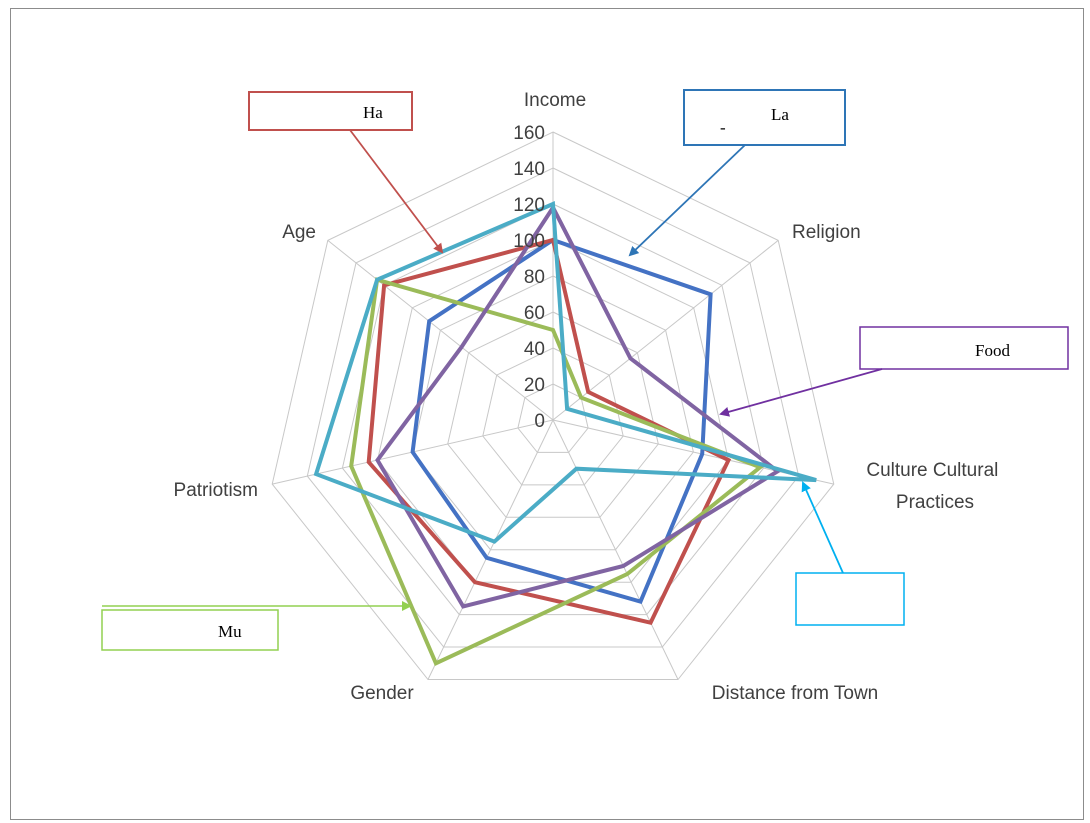 The image size is (1090, 823). What do you see at coordinates (345, 172) in the screenshot?
I see `callout-ha: Ha` at bounding box center [345, 172].